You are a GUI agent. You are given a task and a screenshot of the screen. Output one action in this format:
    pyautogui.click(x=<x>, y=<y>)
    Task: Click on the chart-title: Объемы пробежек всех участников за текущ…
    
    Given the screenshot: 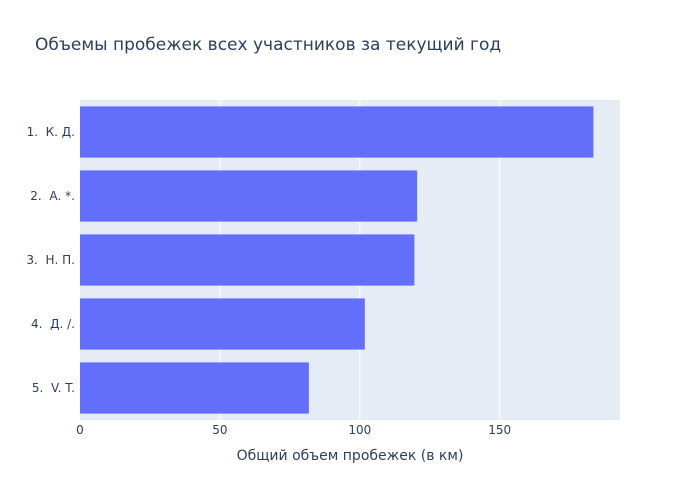 What is the action you would take?
    pyautogui.click(x=268, y=45)
    